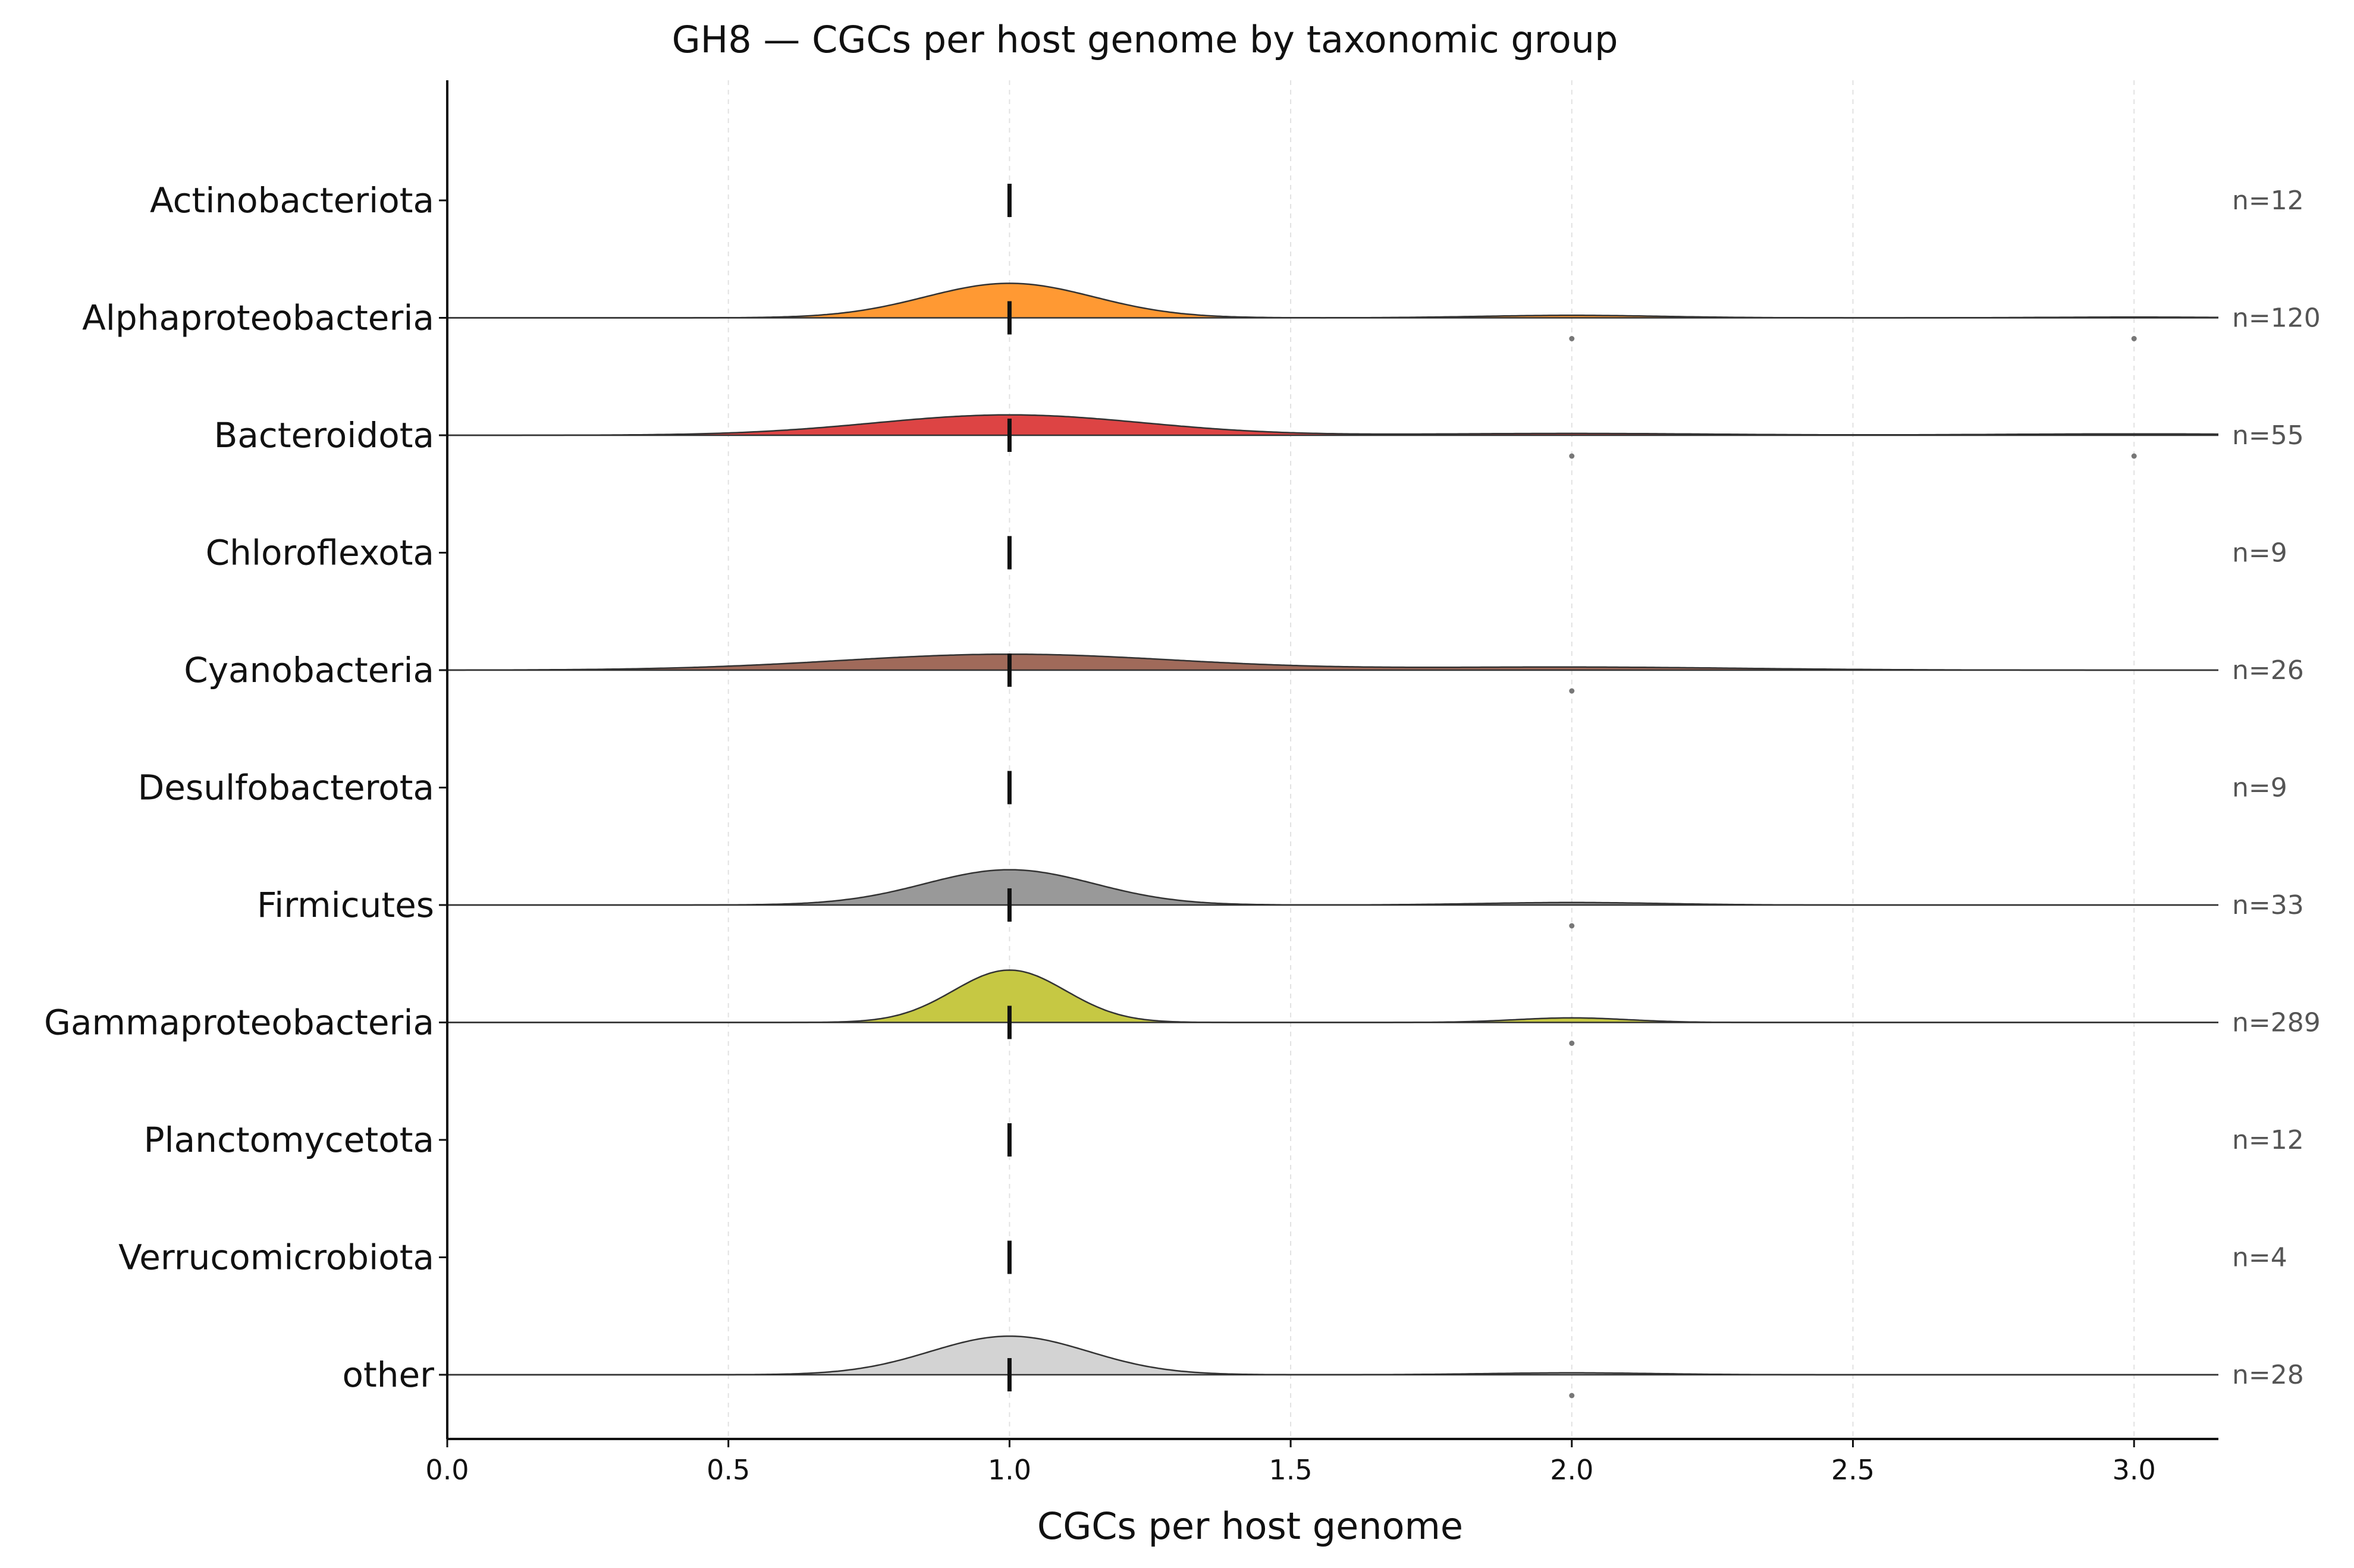 The height and width of the screenshot is (1568, 2354). I want to click on x-tick-label: 2.5, so click(1853, 1470).